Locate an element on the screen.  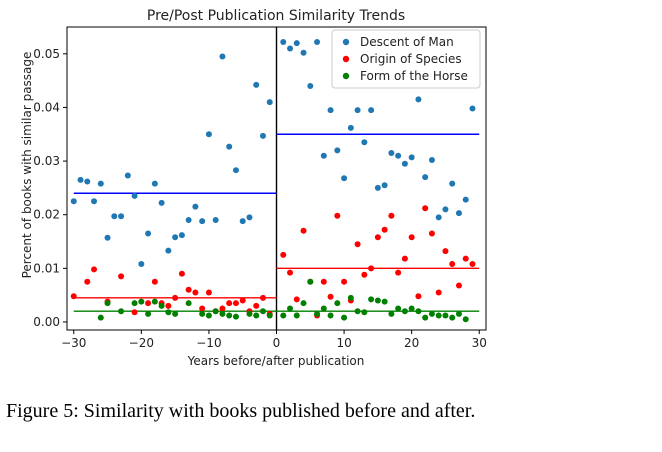
chart-title: Pre/Post Publication Similarity Trends is located at coordinates (276, 16).